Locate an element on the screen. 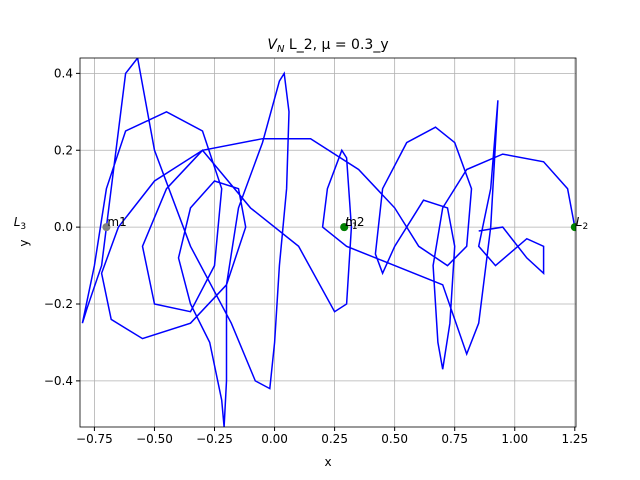  point-label: m2 is located at coordinates (354, 222).